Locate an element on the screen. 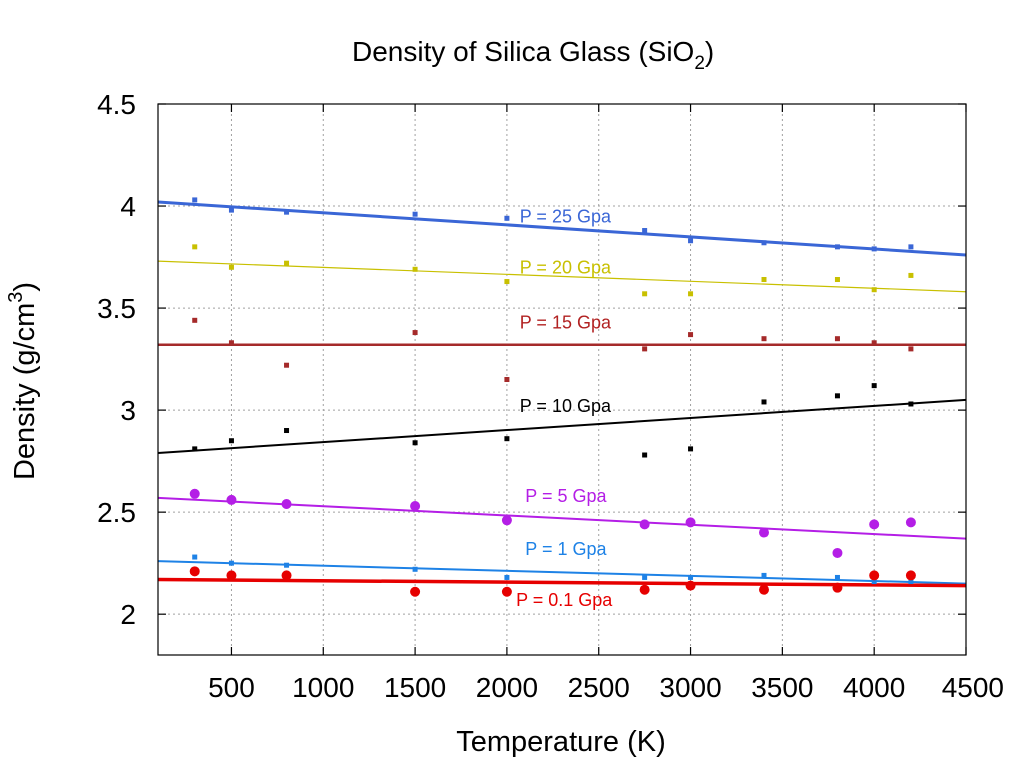  y-tick-label: 3.5 is located at coordinates (116, 308).